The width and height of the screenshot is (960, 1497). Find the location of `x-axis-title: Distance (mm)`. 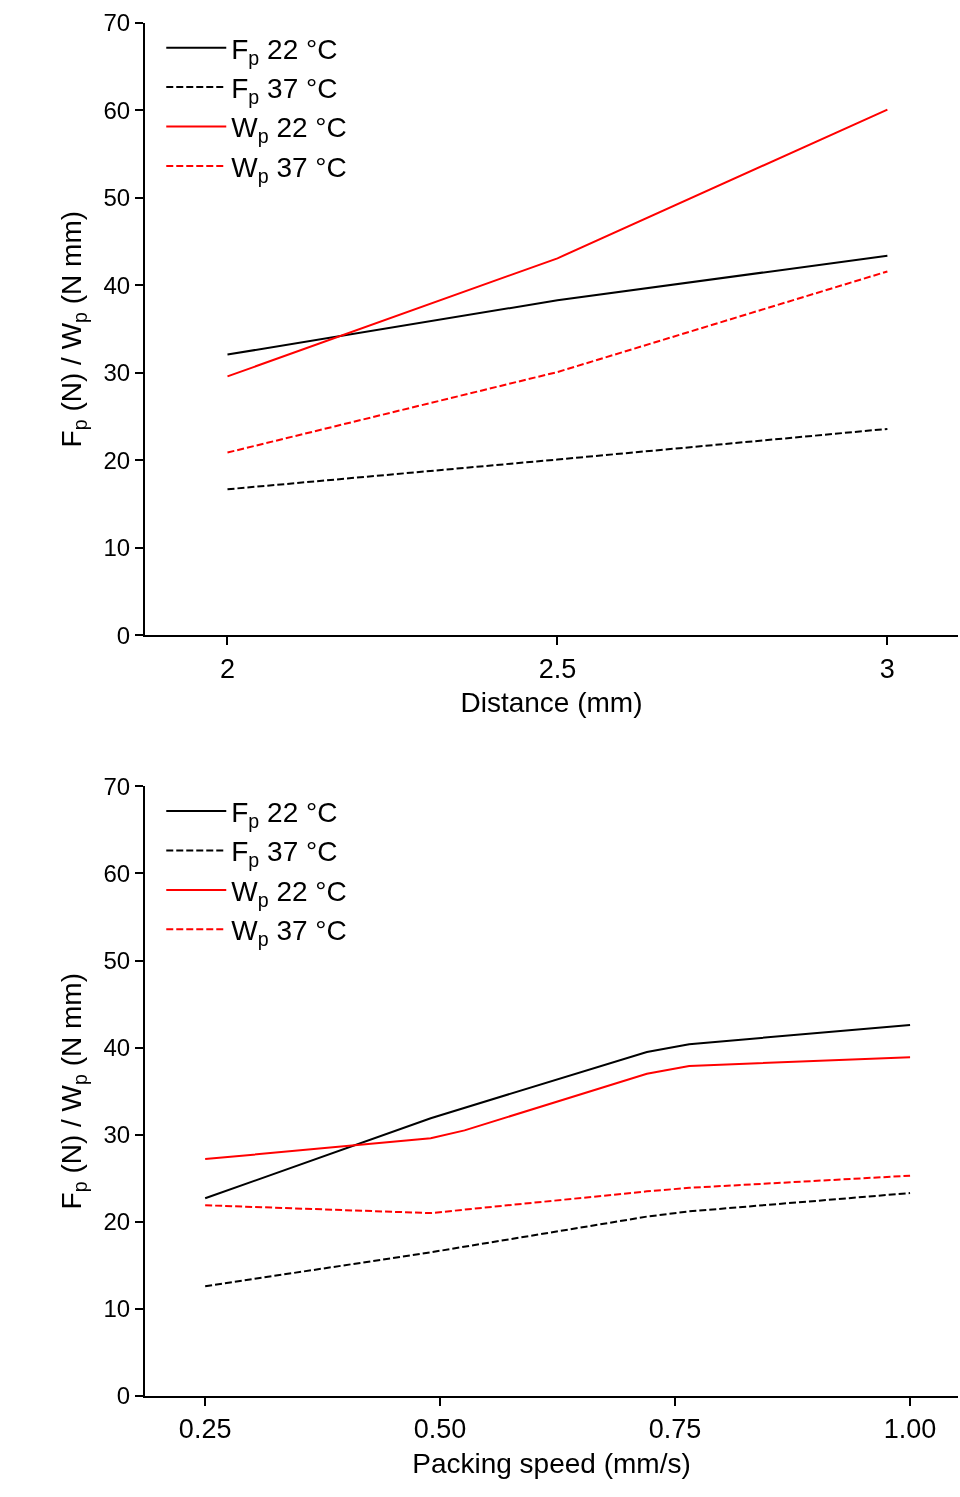

x-axis-title: Distance (mm) is located at coordinates (551, 703).